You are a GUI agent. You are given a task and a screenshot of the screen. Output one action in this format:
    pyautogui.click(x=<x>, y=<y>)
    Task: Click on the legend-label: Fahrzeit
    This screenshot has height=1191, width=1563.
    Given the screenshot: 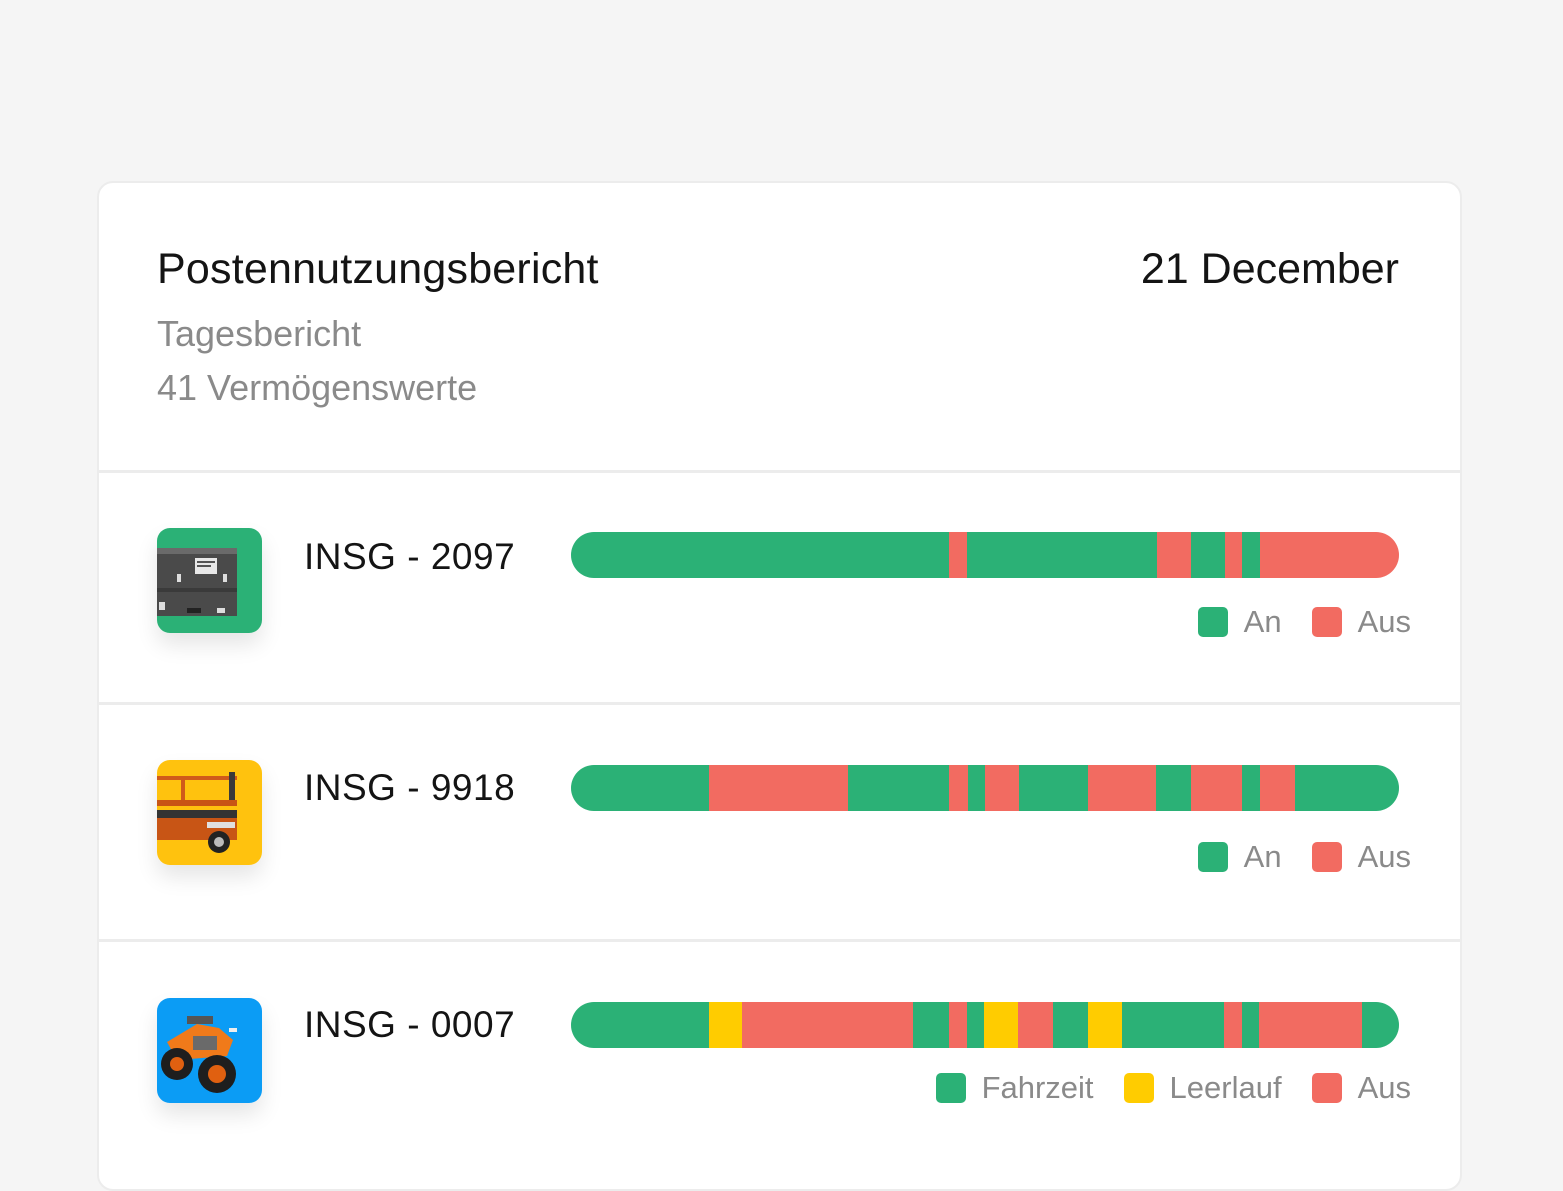 What is the action you would take?
    pyautogui.click(x=1037, y=1087)
    